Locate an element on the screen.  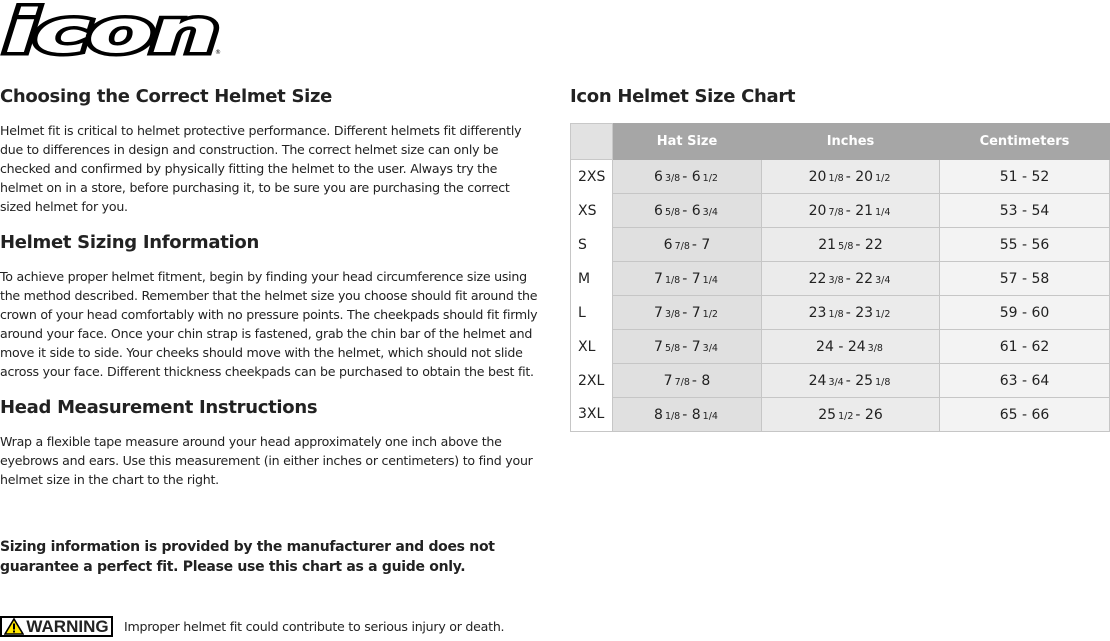
inches-cell: 23 1/8- 23 1/2 is located at coordinates (850, 312).